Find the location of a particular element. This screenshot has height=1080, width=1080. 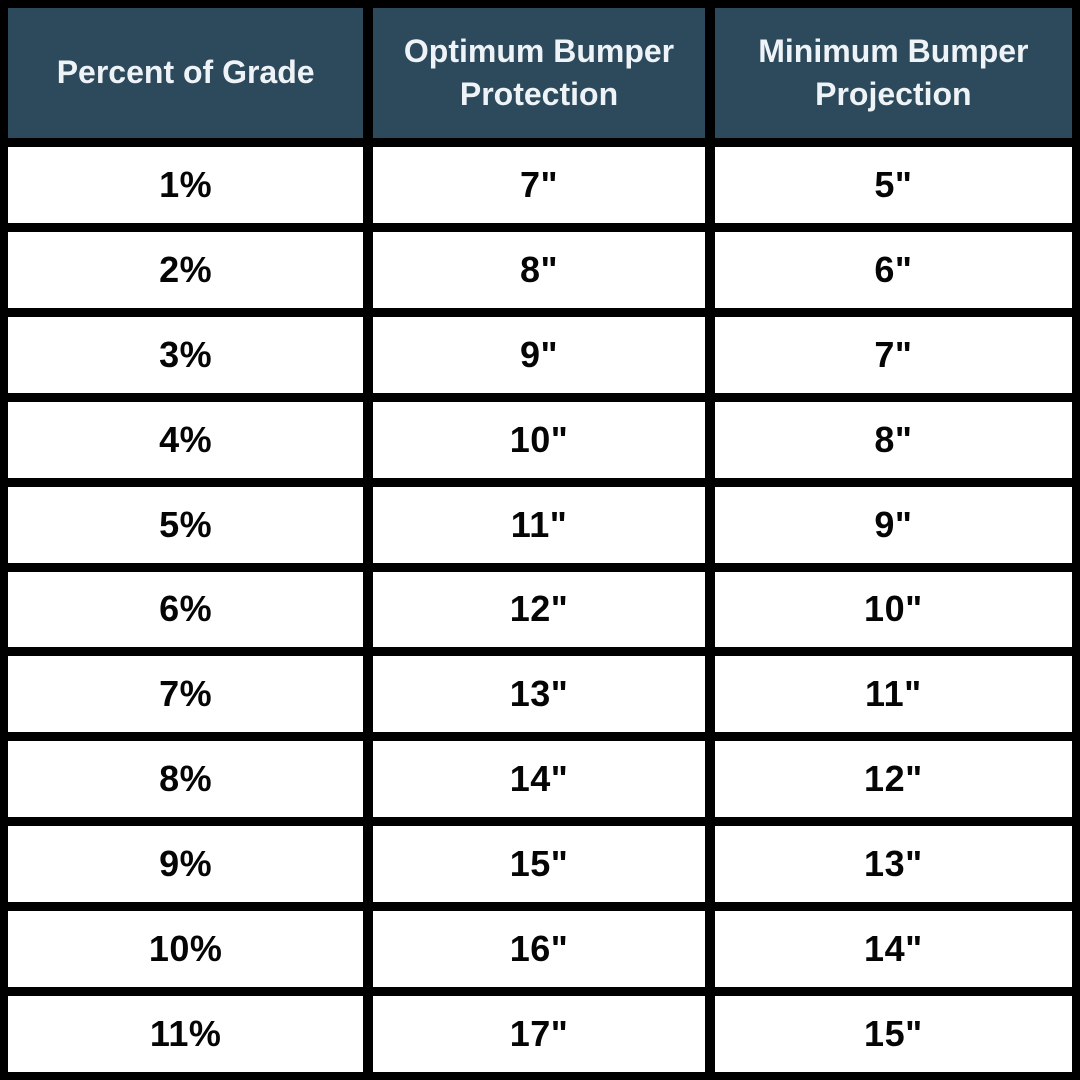

table-cell-grade: 5% is located at coordinates (186, 524).